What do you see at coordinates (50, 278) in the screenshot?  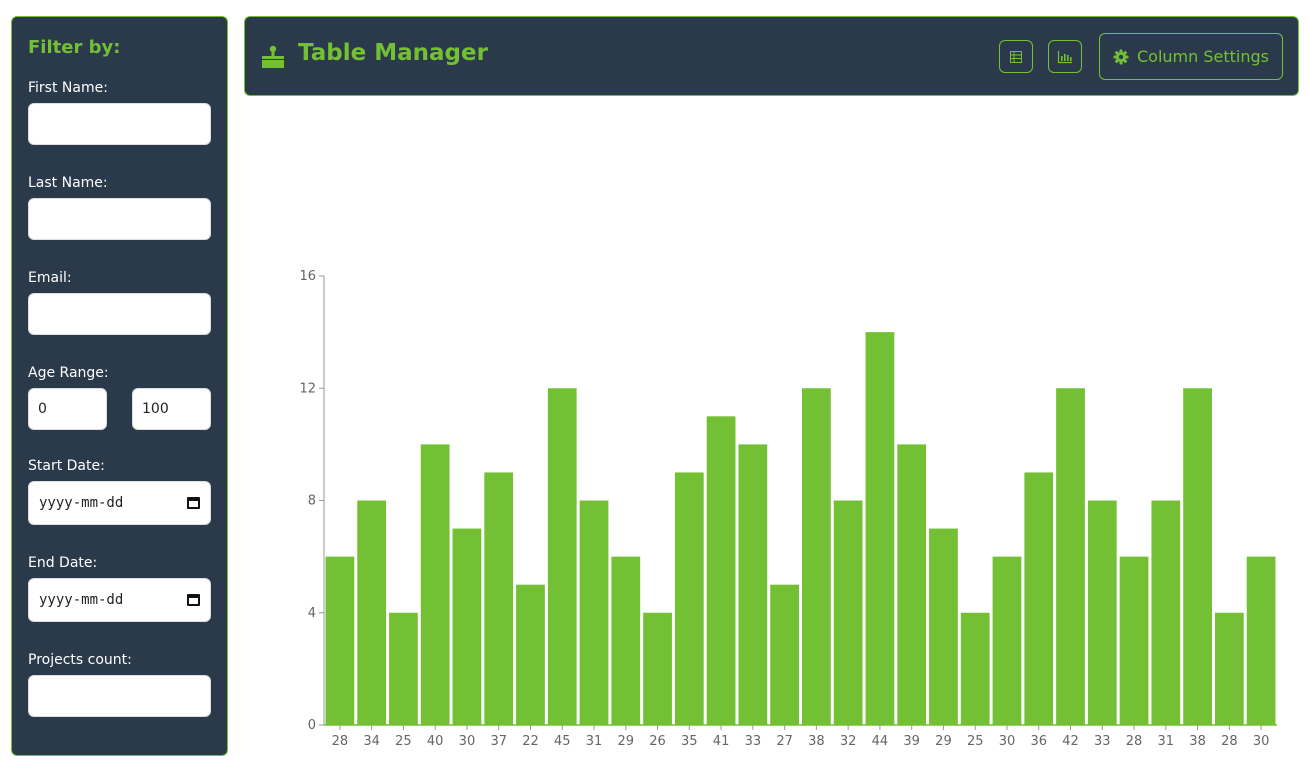 I see `email-label: Email:` at bounding box center [50, 278].